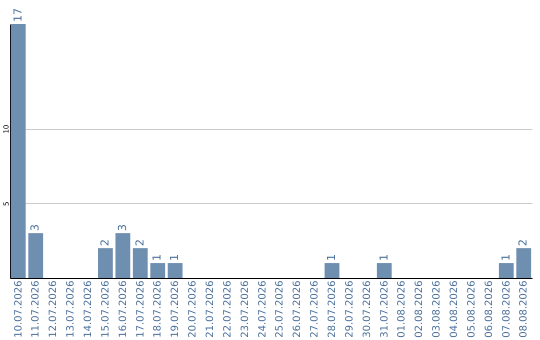 The width and height of the screenshot is (540, 340). What do you see at coordinates (88, 309) in the screenshot?
I see `x-tick-label: 14.07.2026` at bounding box center [88, 309].